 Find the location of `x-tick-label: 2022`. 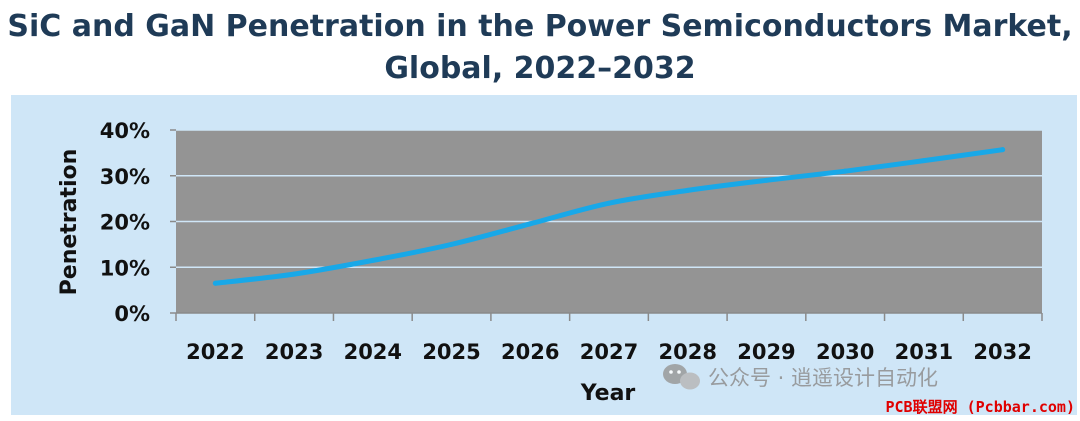

x-tick-label: 2022 is located at coordinates (215, 352).